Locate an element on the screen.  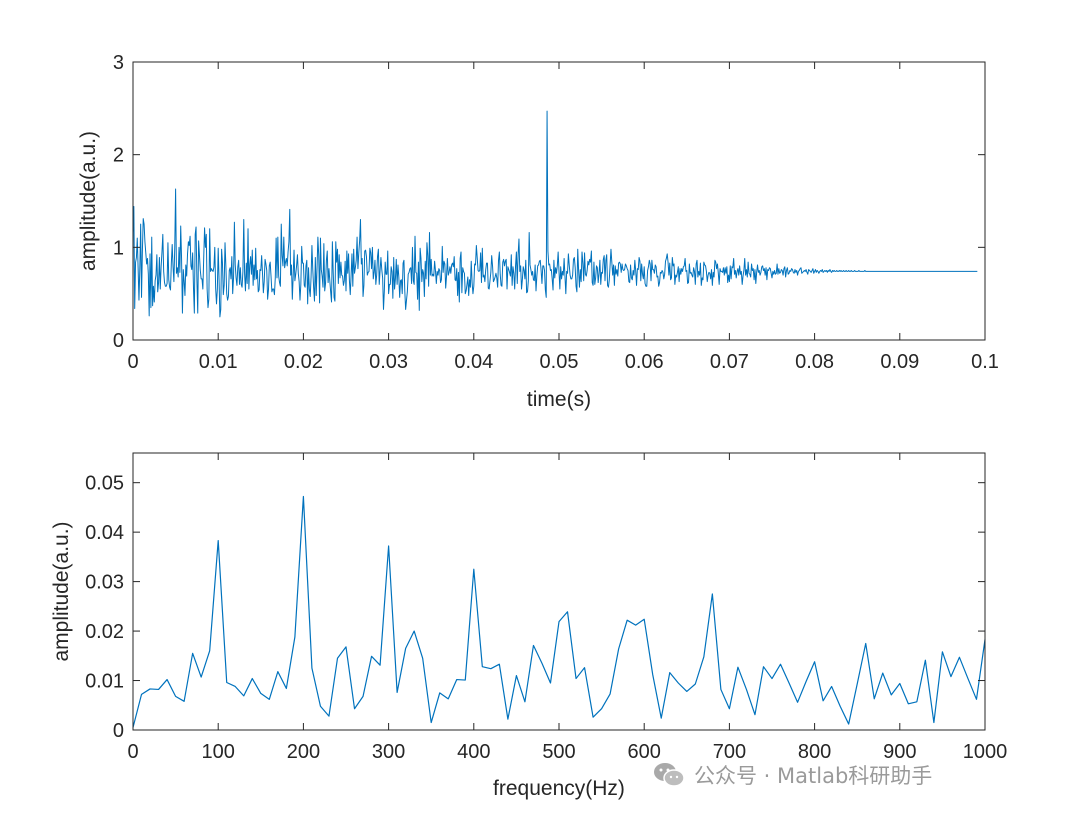
x-tick-label: 1000 is located at coordinates (985, 752).